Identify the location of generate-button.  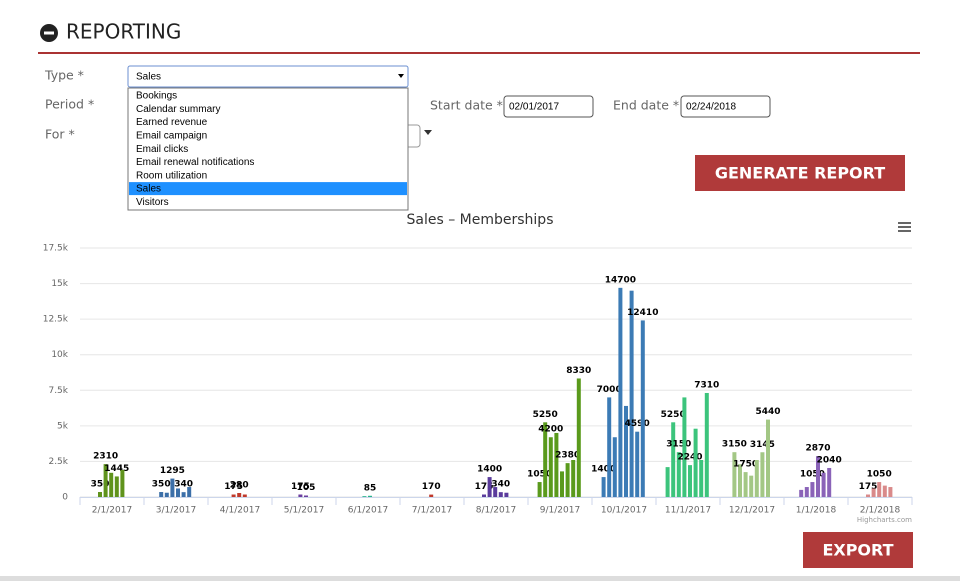
(800, 173).